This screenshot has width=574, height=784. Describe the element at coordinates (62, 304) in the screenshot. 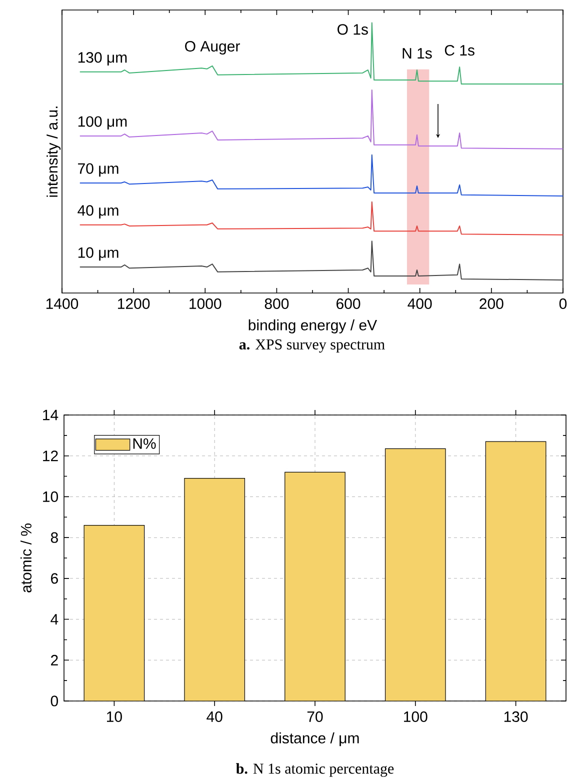

I see `x-tick-label: 1400` at that location.